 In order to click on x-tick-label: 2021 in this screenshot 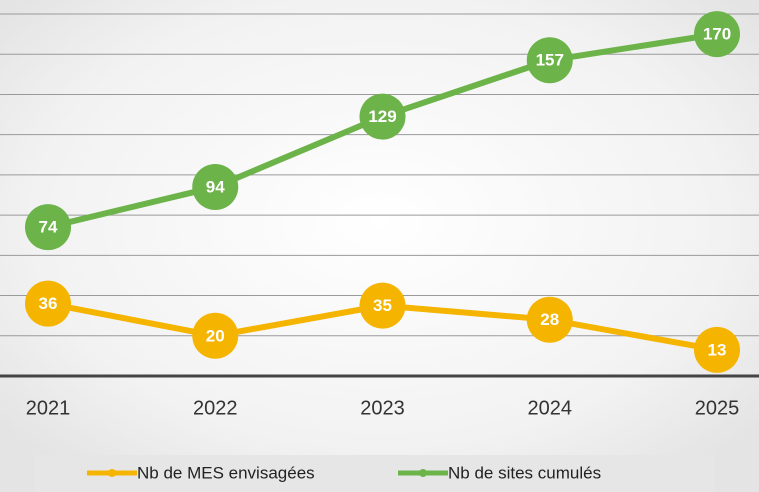, I will do `click(48, 408)`.